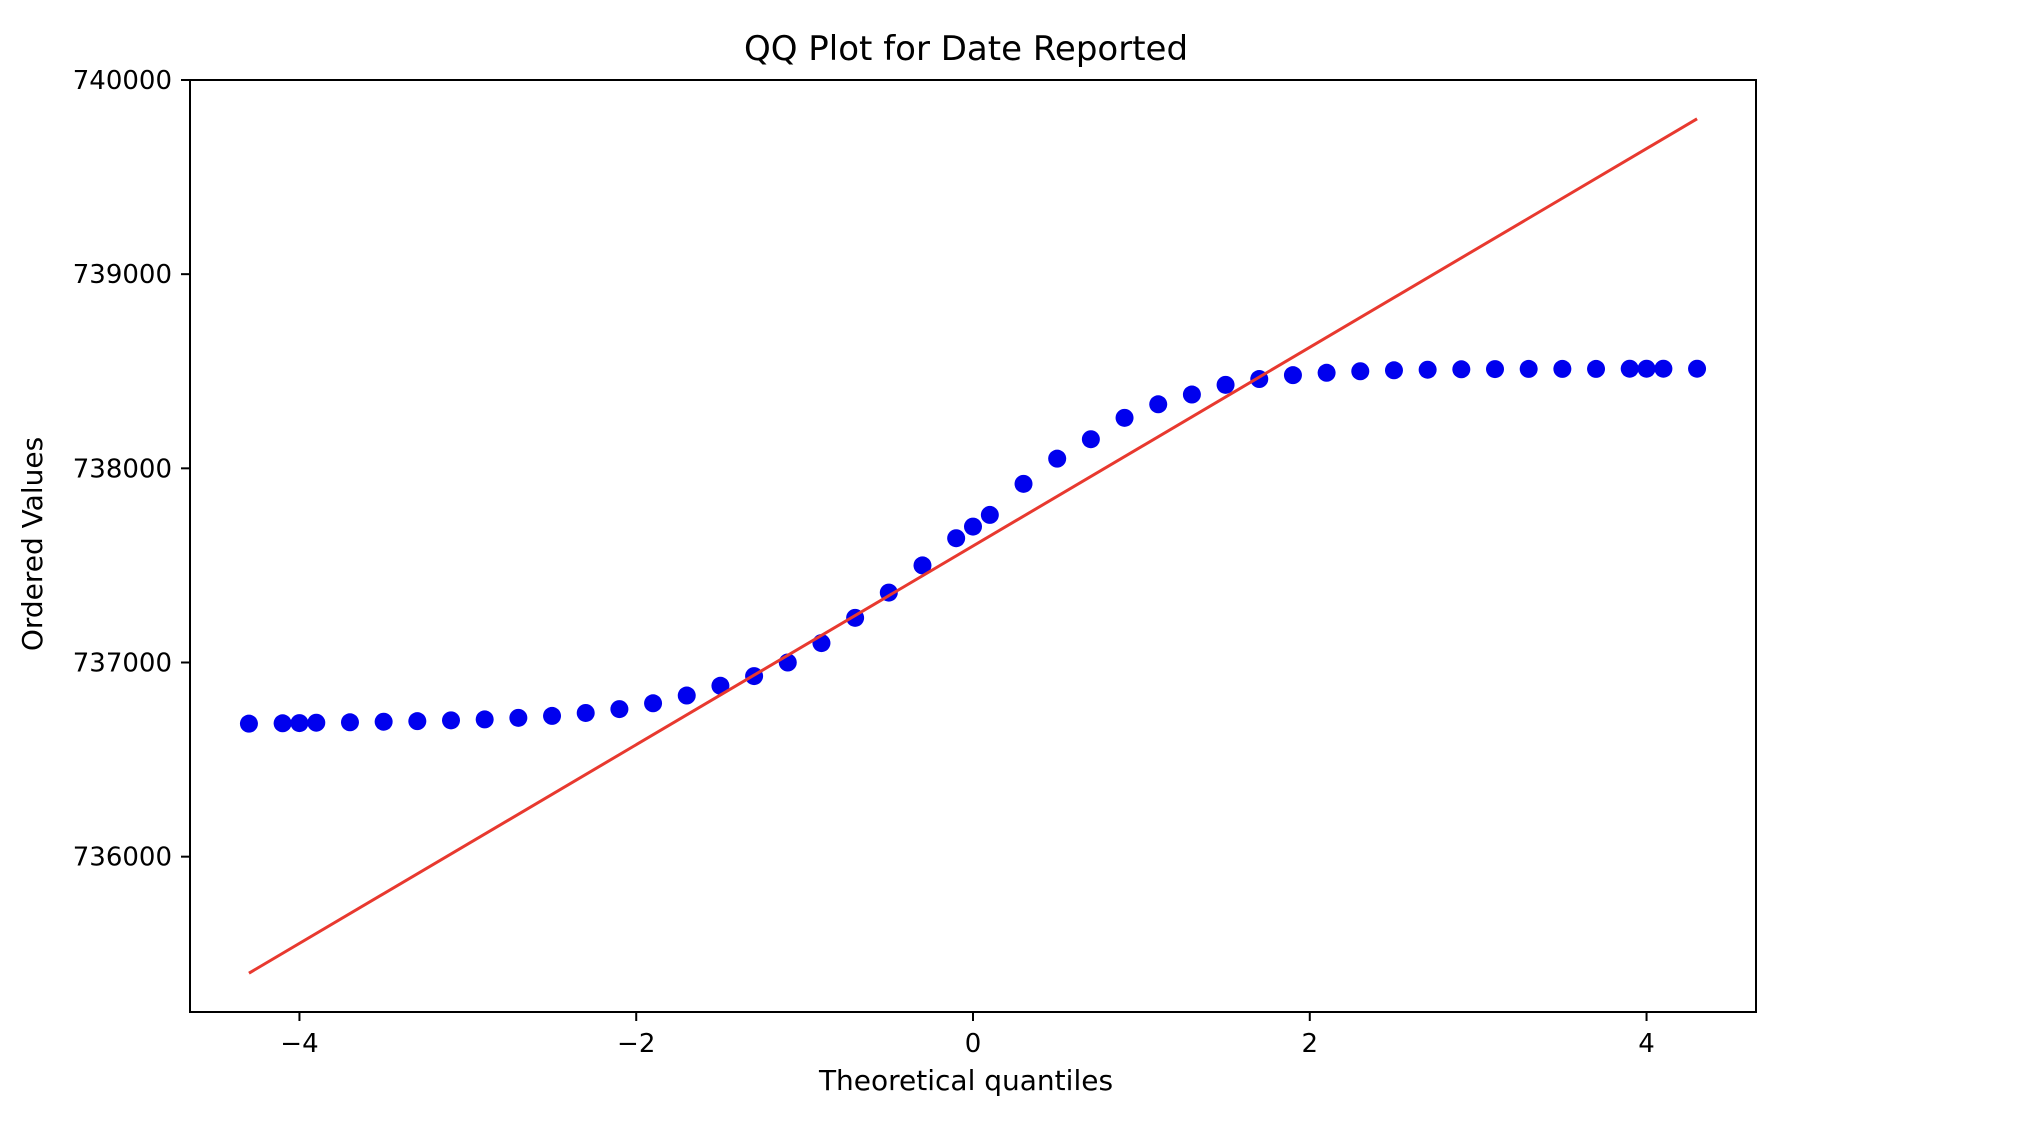  What do you see at coordinates (1646, 1044) in the screenshot?
I see `x-tick-label: 4` at bounding box center [1646, 1044].